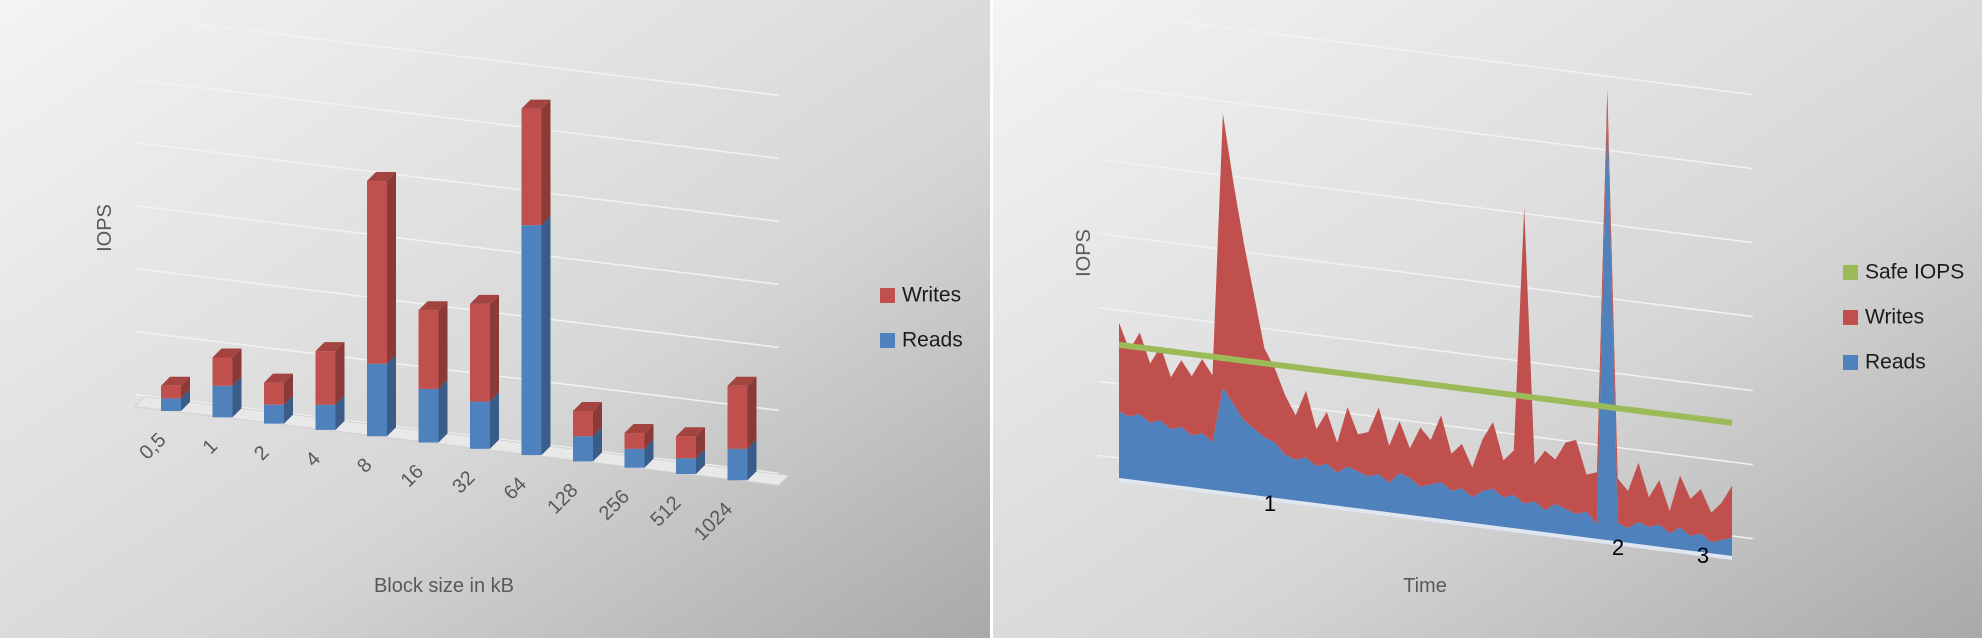 Image resolution: width=1982 pixels, height=638 pixels. What do you see at coordinates (1425, 383) in the screenshot?
I see `line` at bounding box center [1425, 383].